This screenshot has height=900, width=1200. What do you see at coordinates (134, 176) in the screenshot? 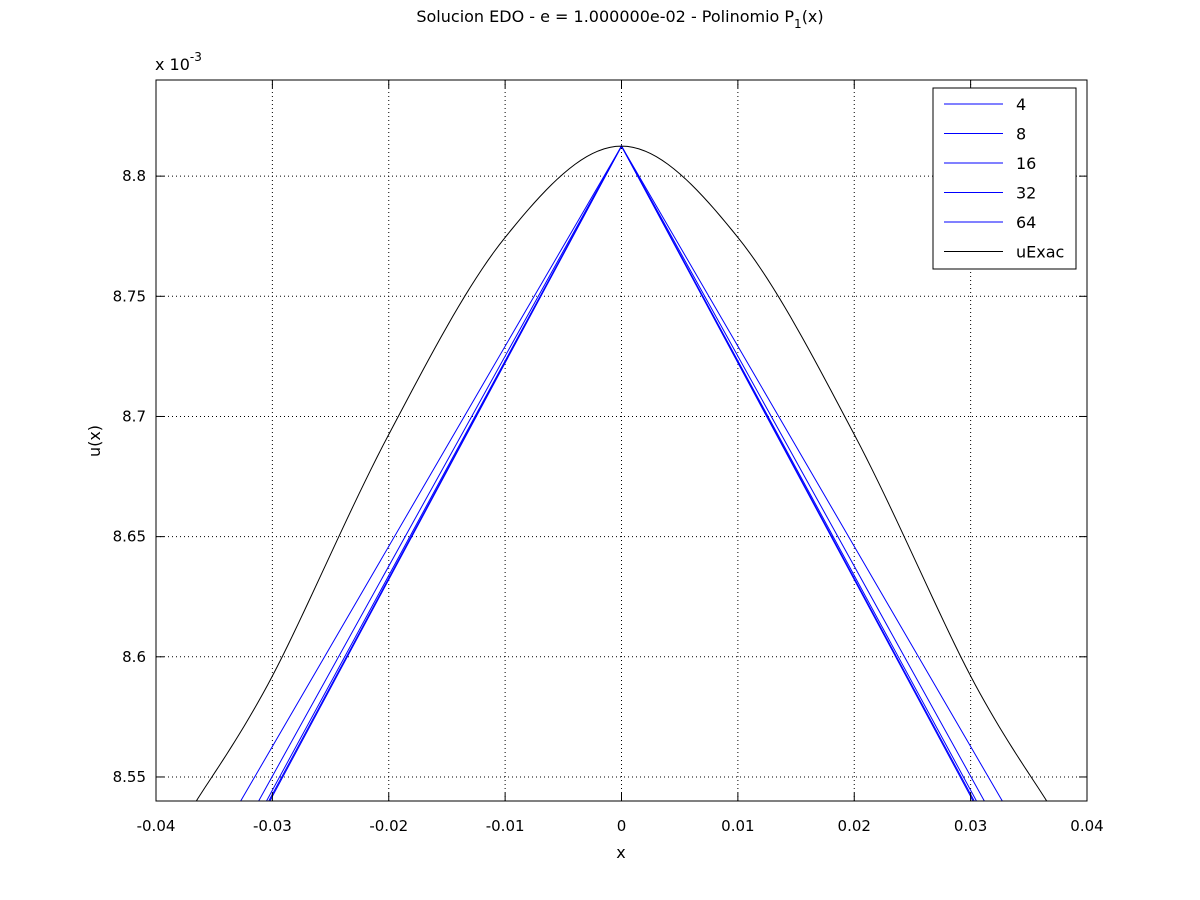
I see `y-tick-label: 8.8` at bounding box center [134, 176].